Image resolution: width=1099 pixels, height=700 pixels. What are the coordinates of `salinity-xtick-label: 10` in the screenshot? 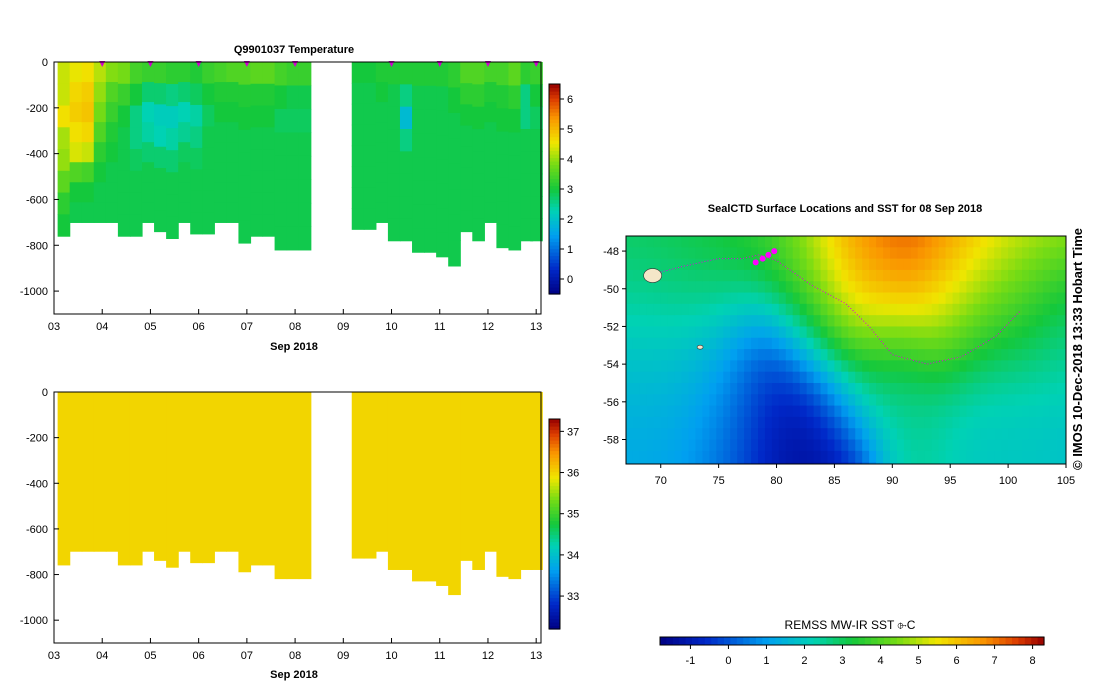 It's located at (391, 656).